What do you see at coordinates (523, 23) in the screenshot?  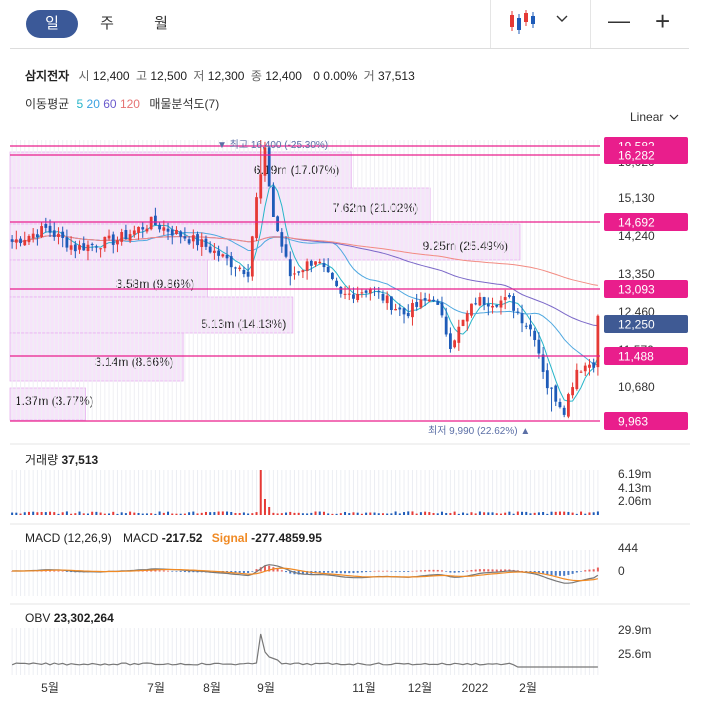 I see `candlestick-icon` at bounding box center [523, 23].